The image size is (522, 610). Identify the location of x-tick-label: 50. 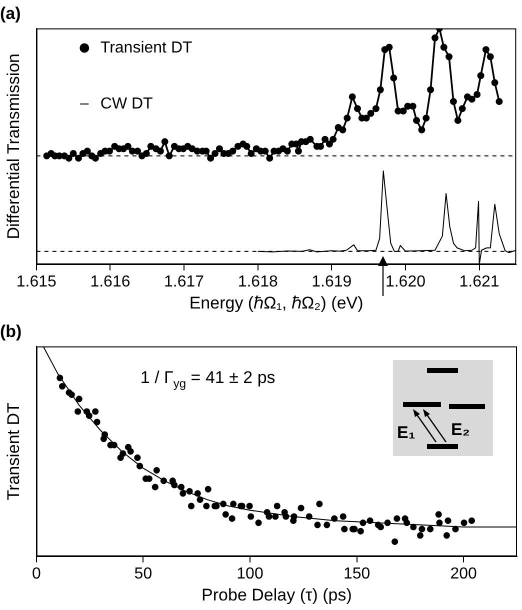
(143, 573).